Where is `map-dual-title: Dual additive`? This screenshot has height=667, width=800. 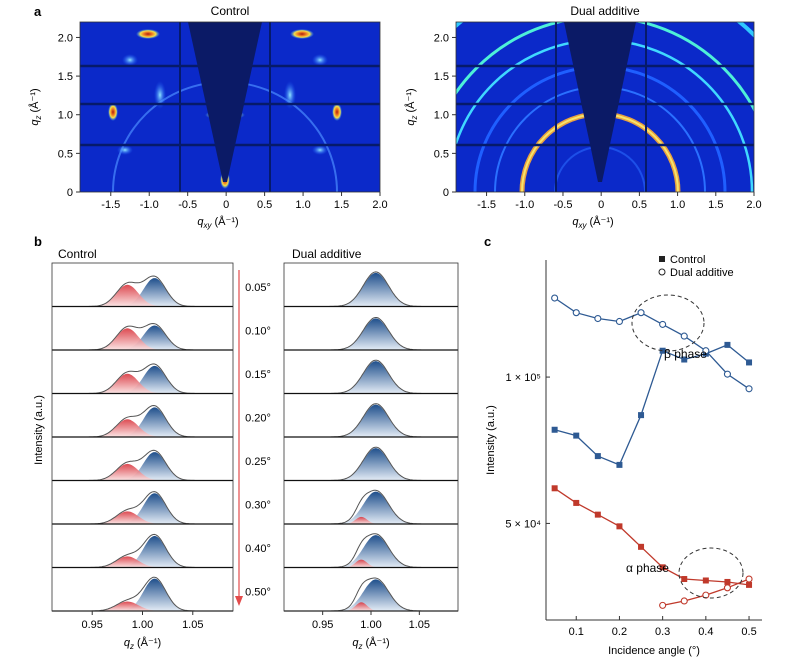 map-dual-title: Dual additive is located at coordinates (605, 11).